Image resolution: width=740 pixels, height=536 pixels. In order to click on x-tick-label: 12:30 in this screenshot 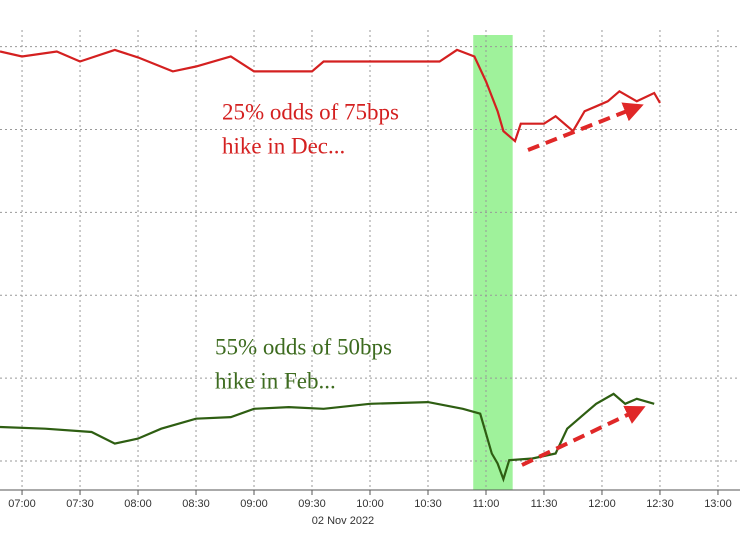, I will do `click(660, 504)`.